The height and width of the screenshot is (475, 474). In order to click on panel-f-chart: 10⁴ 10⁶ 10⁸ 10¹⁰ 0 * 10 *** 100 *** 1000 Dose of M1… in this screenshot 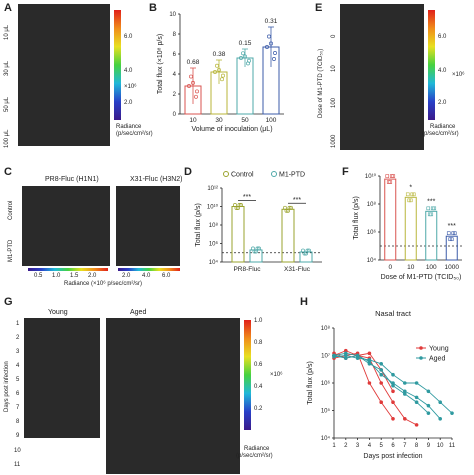, I will do `click(407, 227)`.